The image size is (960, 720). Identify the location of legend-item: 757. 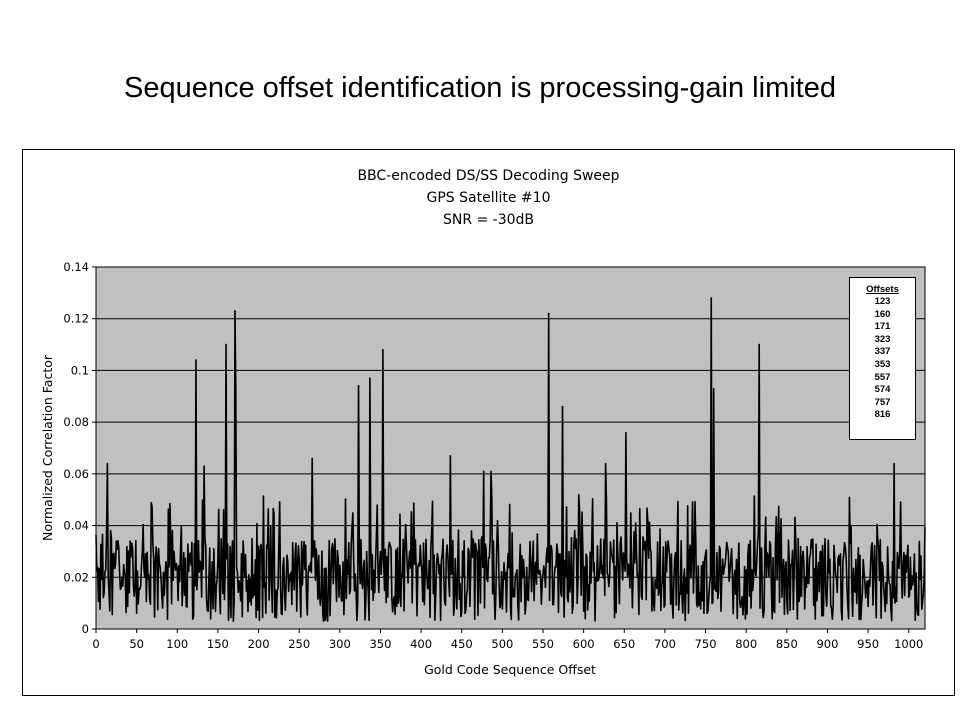
(882, 402).